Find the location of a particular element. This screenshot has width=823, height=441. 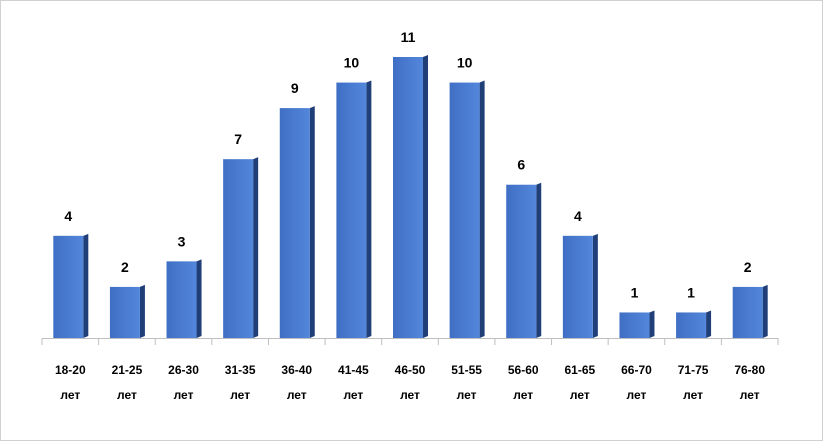

x-tick-label: 71-75 лет is located at coordinates (693, 382).